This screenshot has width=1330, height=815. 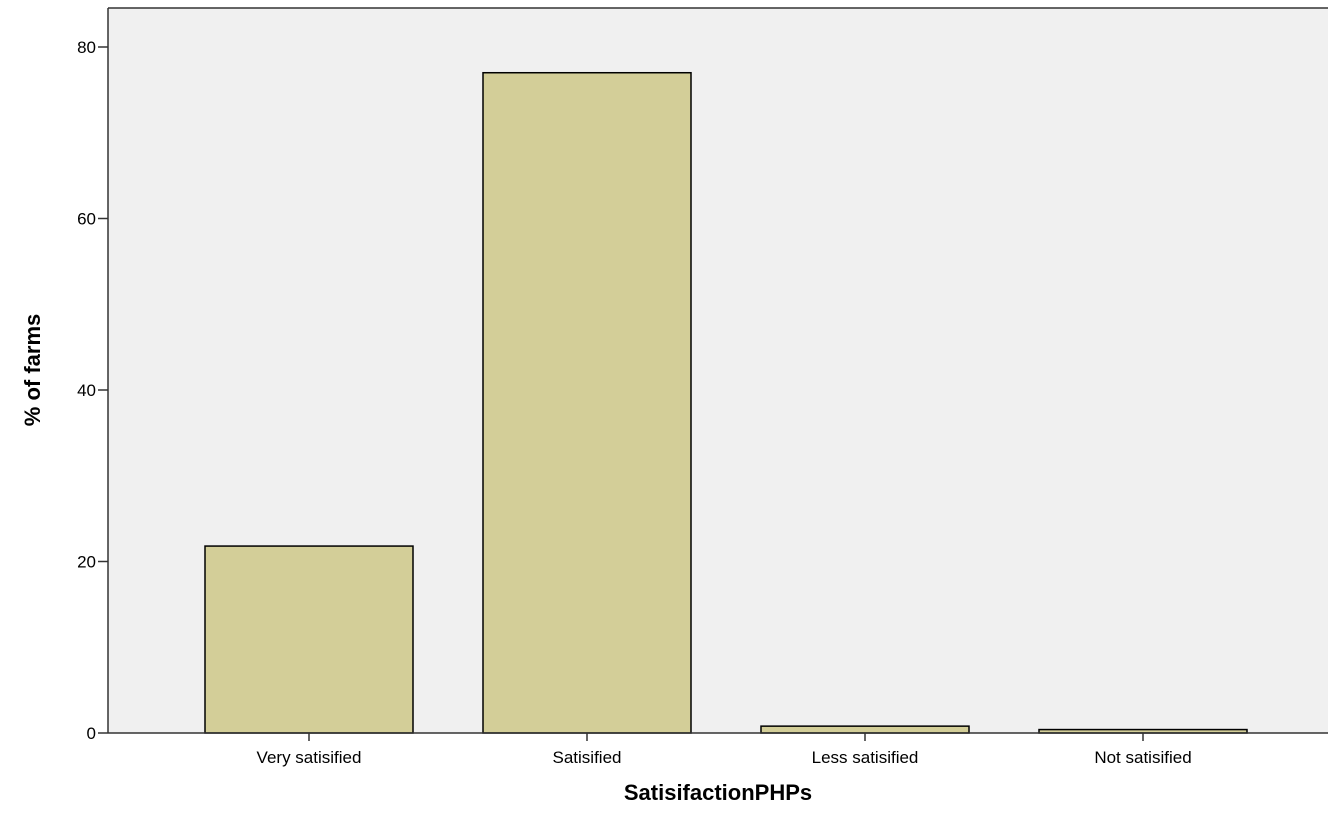 What do you see at coordinates (587, 402) in the screenshot?
I see `bar-satisified` at bounding box center [587, 402].